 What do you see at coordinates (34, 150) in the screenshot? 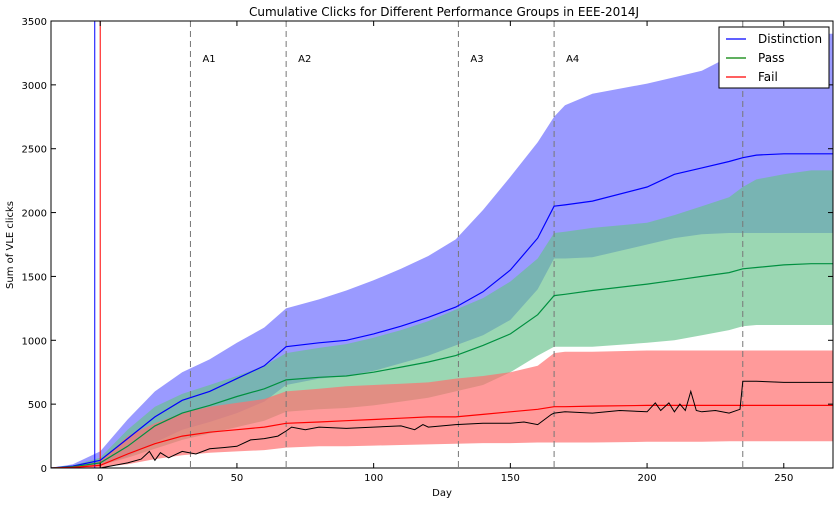
I see `y-tick-label: 2500` at bounding box center [34, 150].